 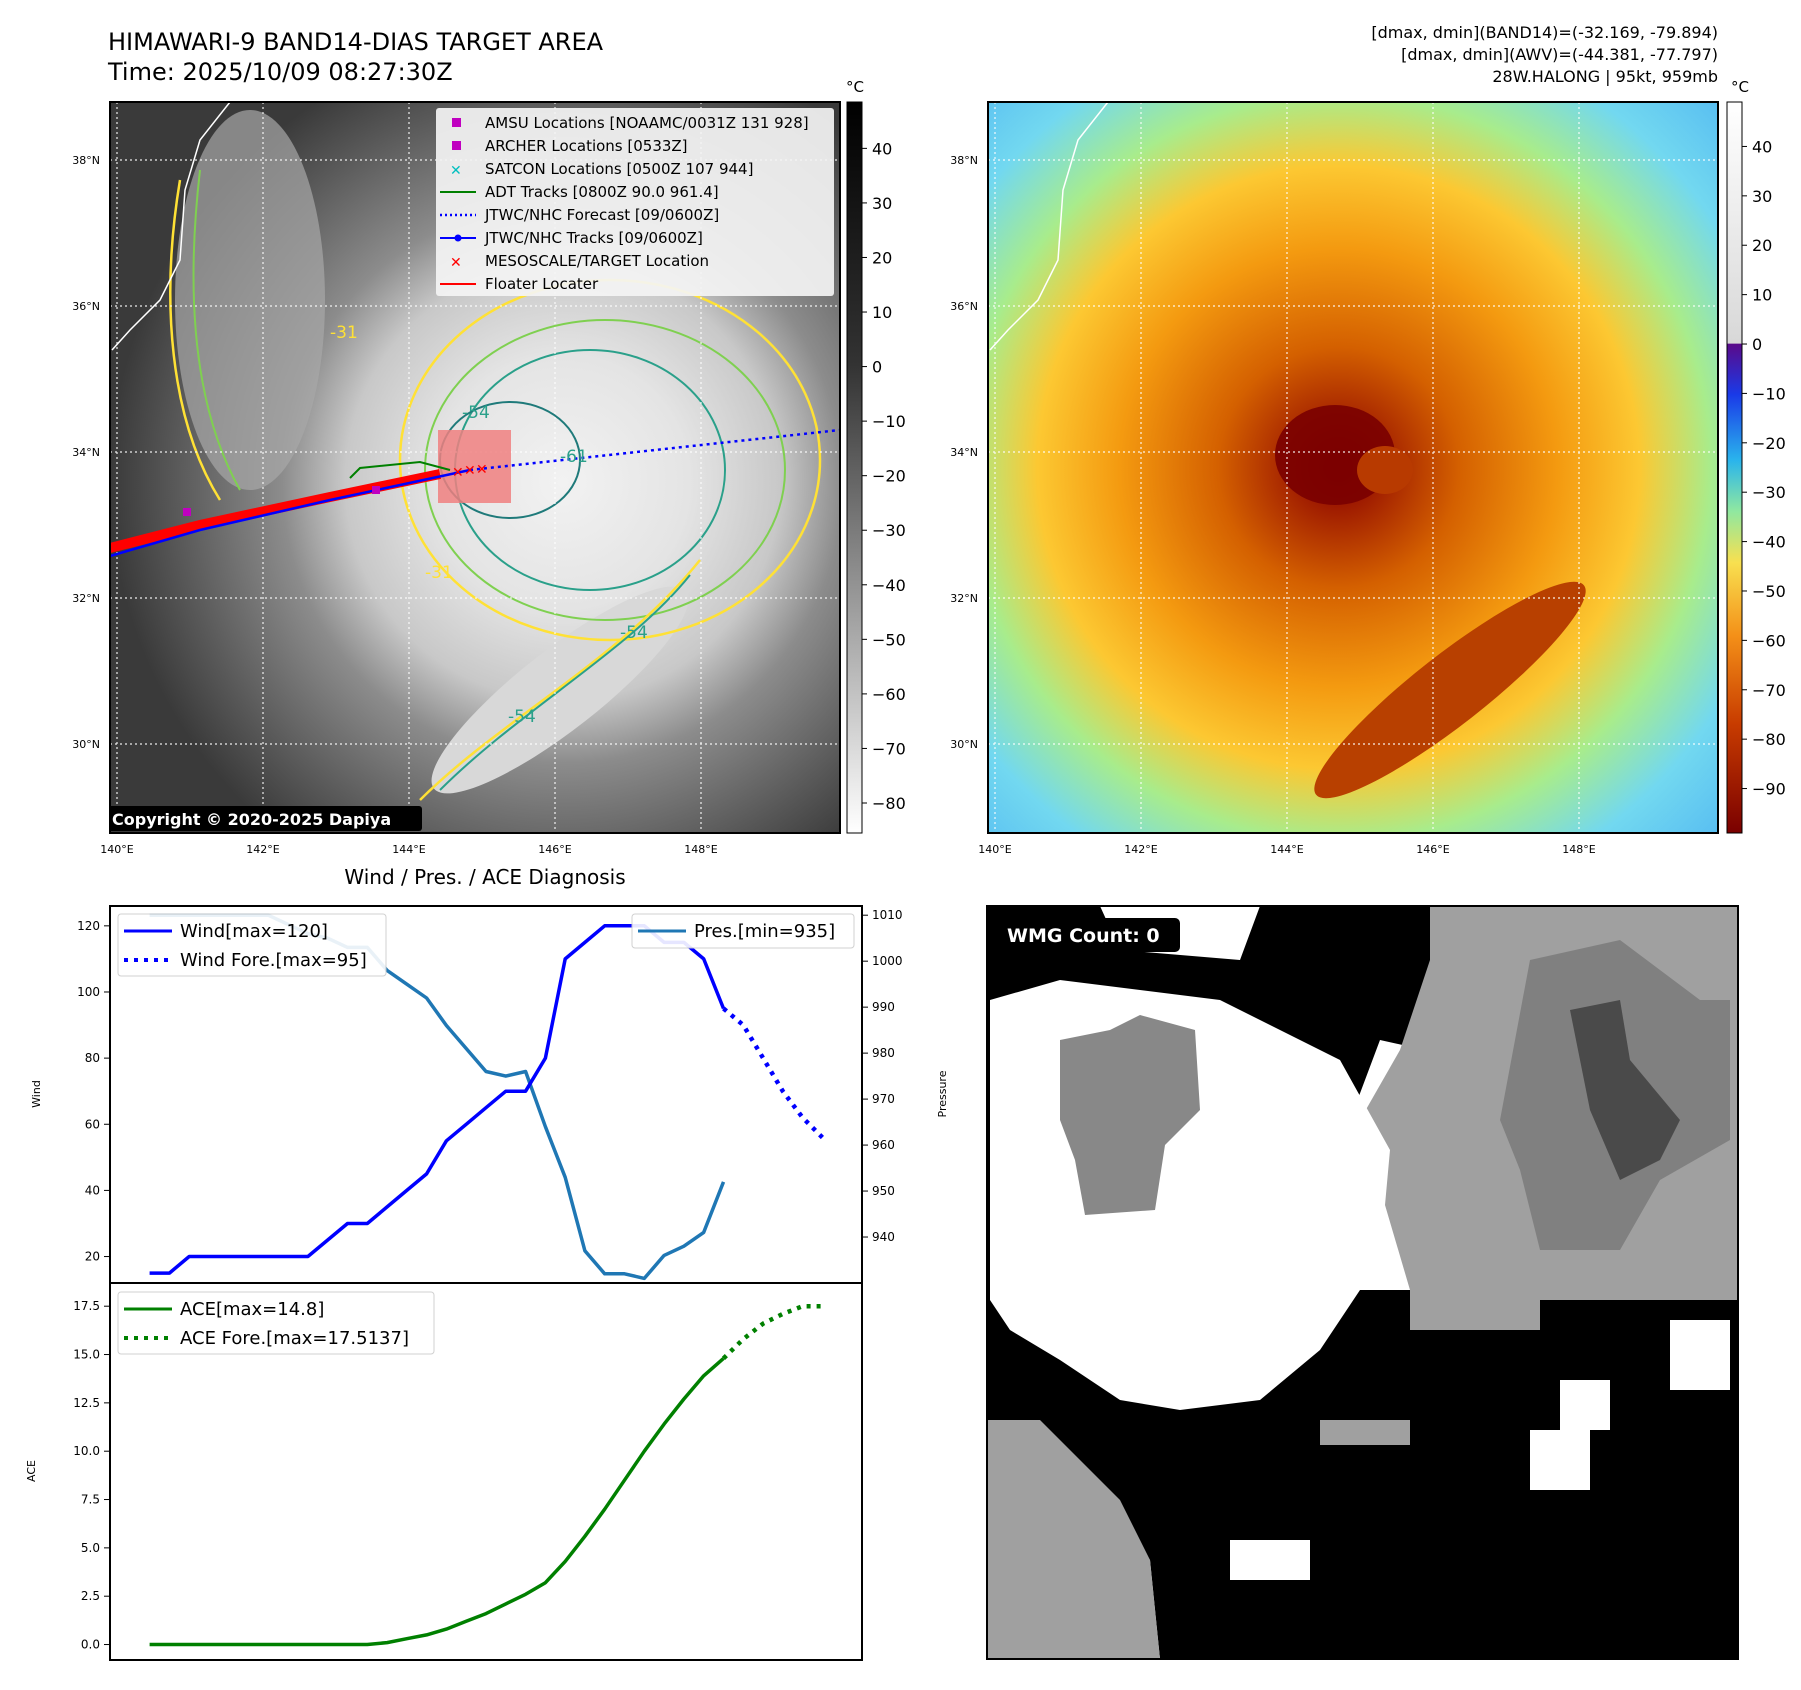 What do you see at coordinates (654, 450) in the screenshot?
I see `jtwc-forecast-track` at bounding box center [654, 450].